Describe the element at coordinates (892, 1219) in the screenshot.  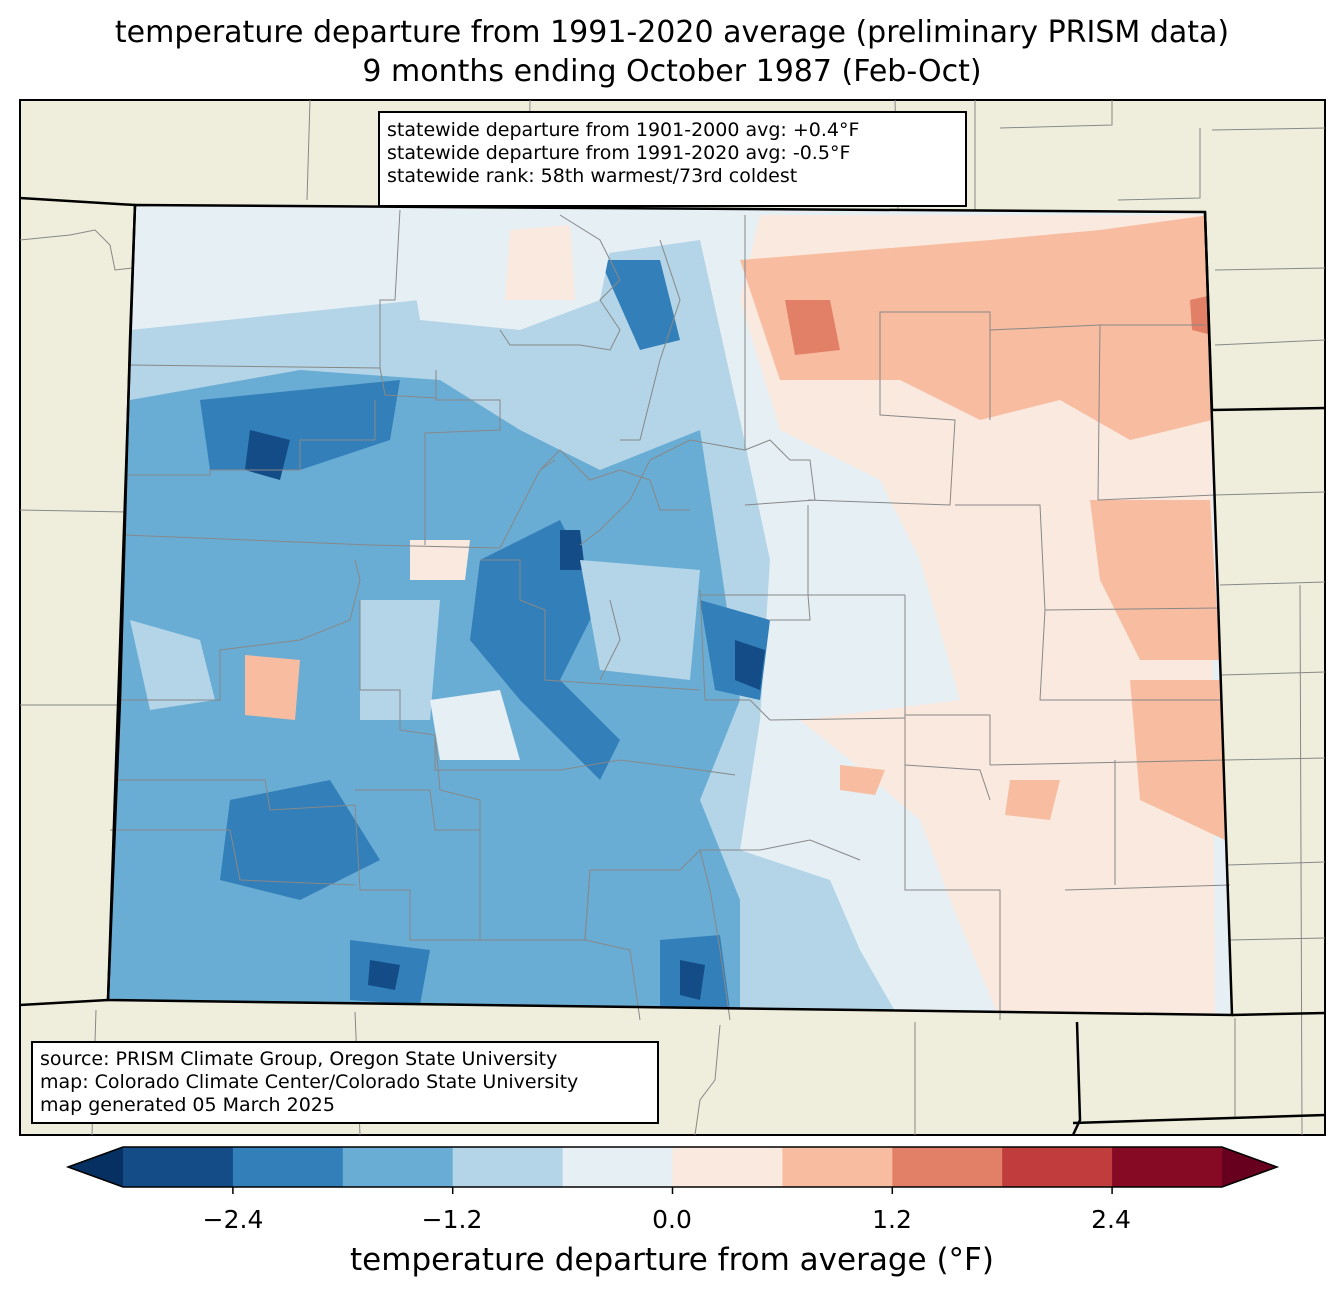
I see `colorbar-tick: 1.2` at that location.